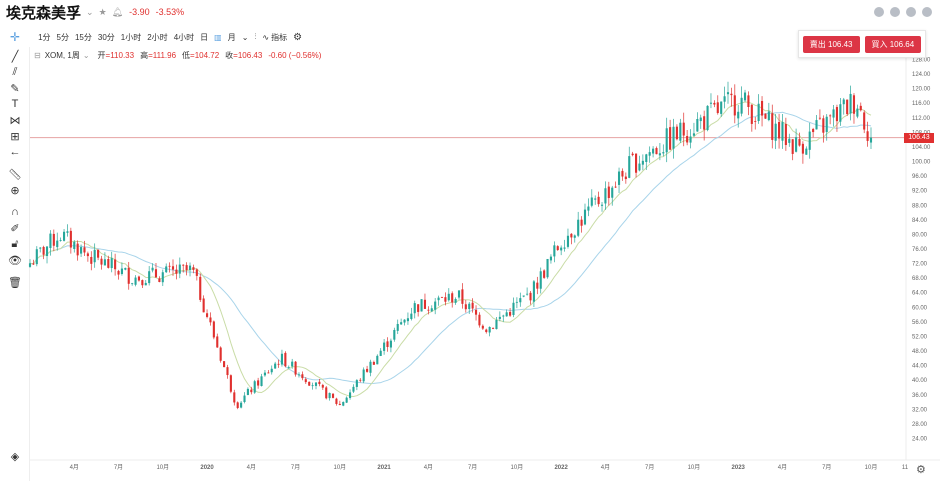 Image resolution: width=940 pixels, height=481 pixels. I want to click on trash-icon: 🗑︎, so click(15, 282).